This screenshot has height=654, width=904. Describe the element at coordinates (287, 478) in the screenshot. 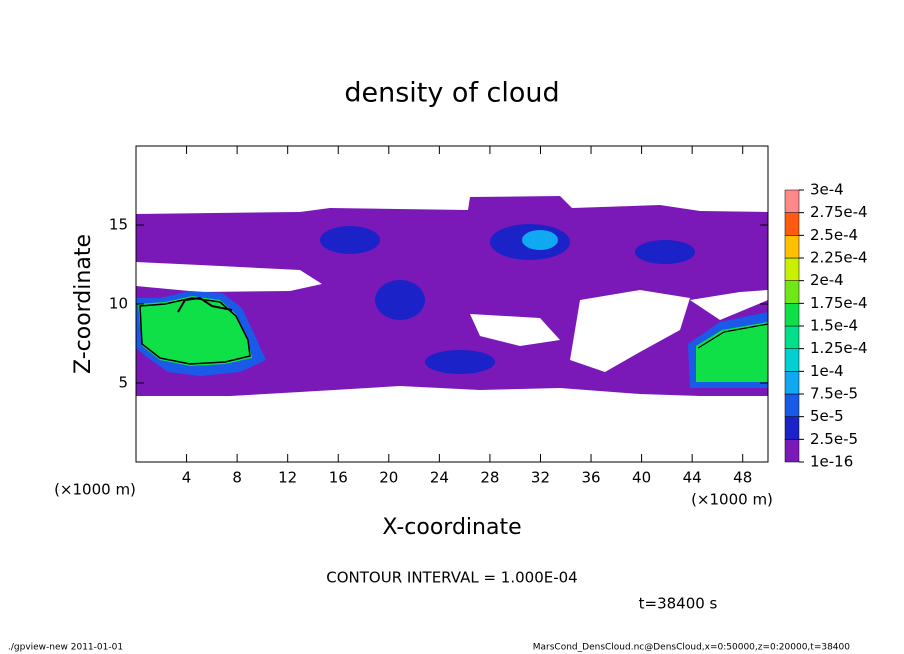

I see `x-tick-label: 12` at that location.